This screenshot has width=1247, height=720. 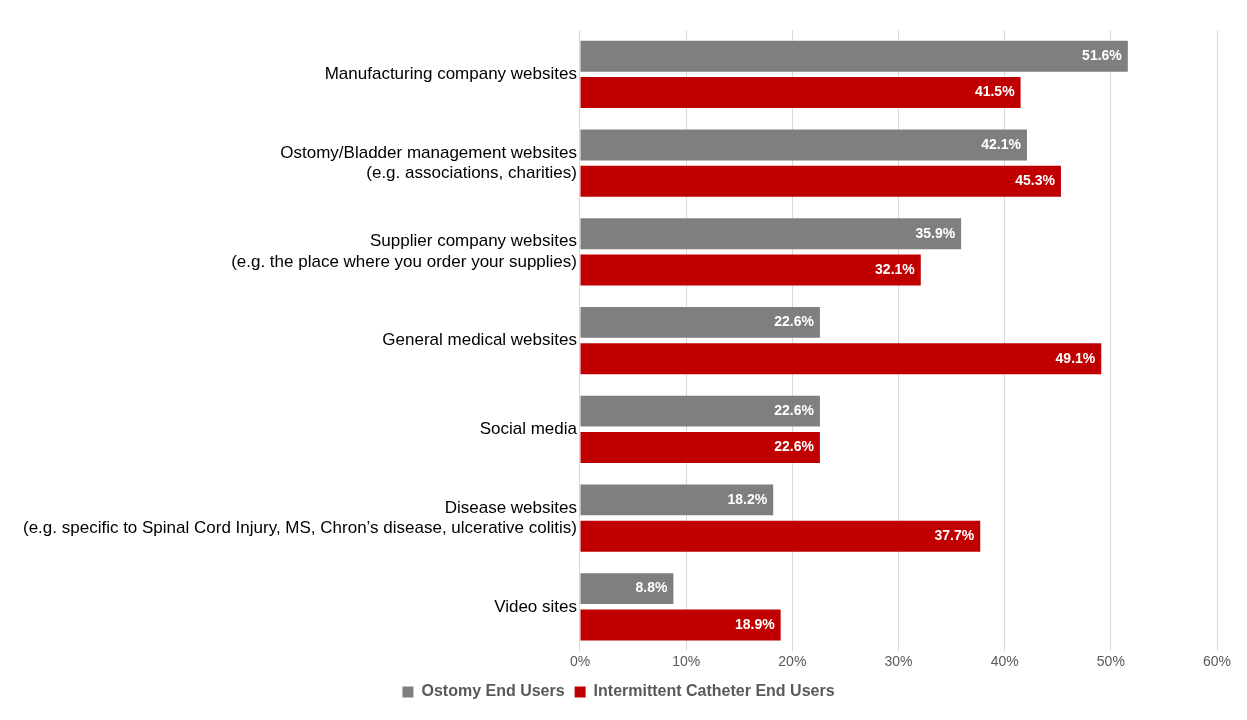 What do you see at coordinates (535, 606) in the screenshot?
I see `y-tick-label: Video sites` at bounding box center [535, 606].